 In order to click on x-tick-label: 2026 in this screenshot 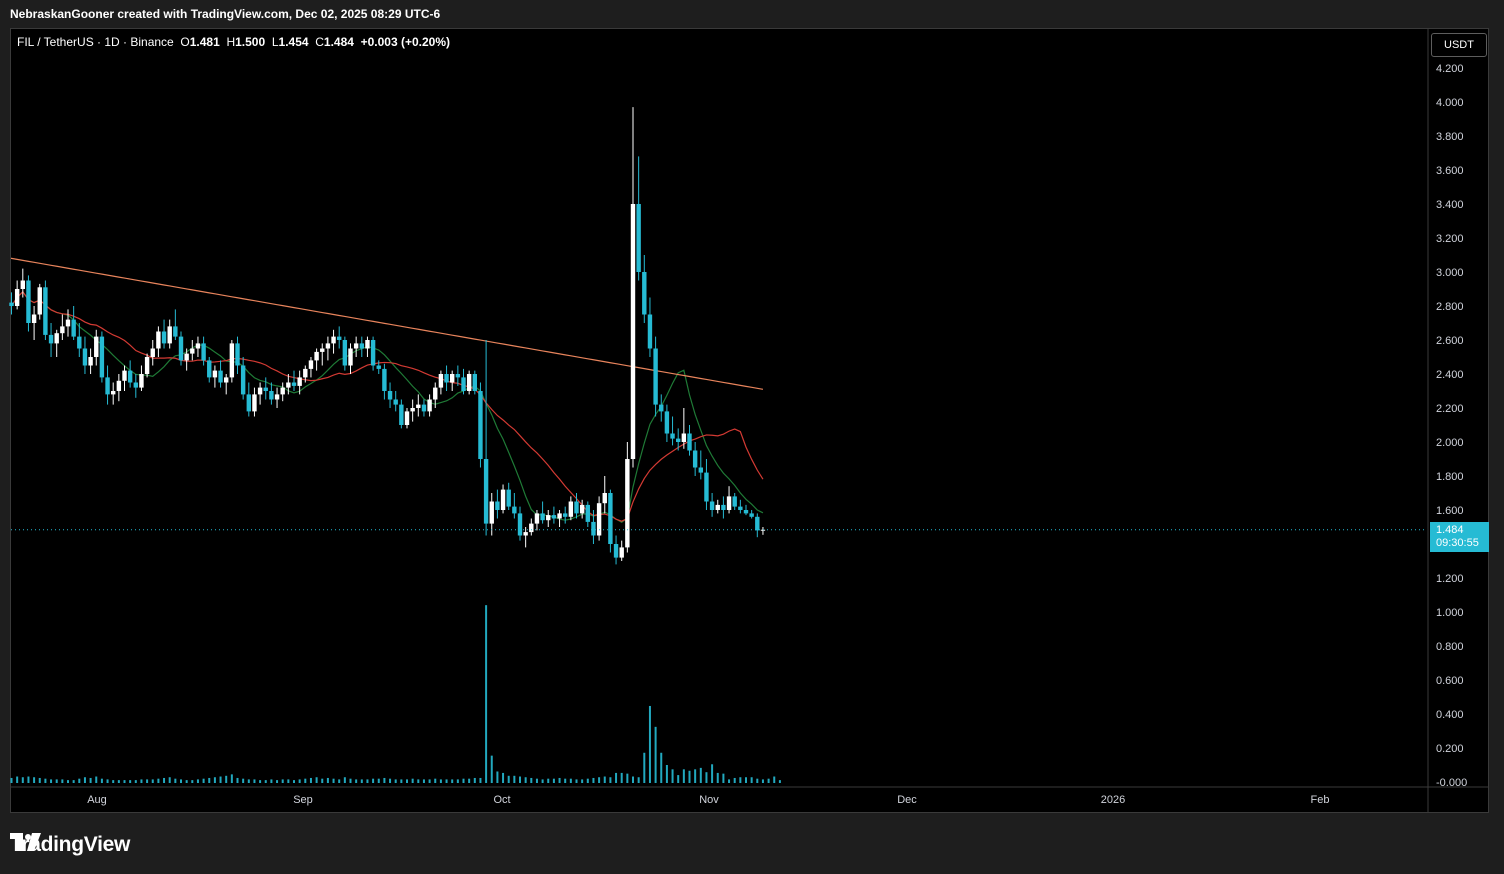, I will do `click(1113, 800)`.